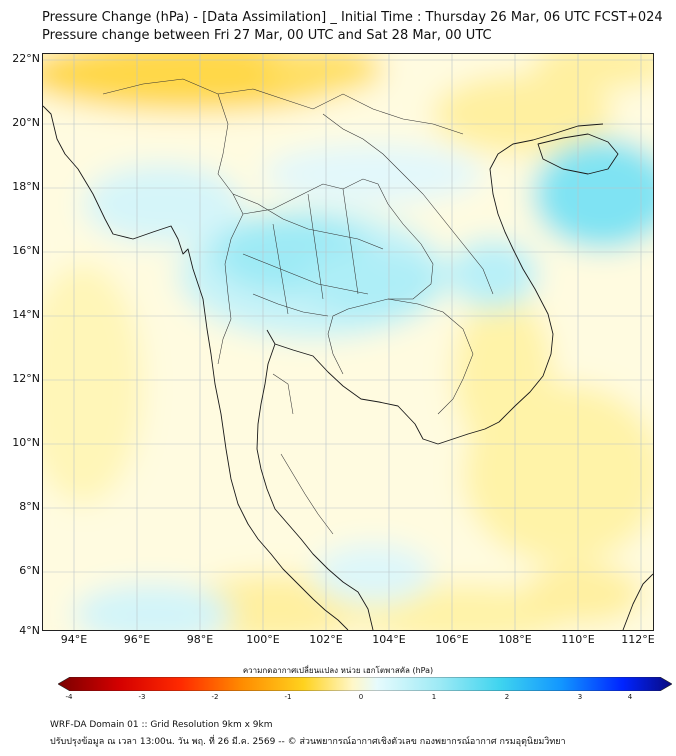  Describe the element at coordinates (29, 506) in the screenshot. I see `lat-tick-8: 8°N` at that location.